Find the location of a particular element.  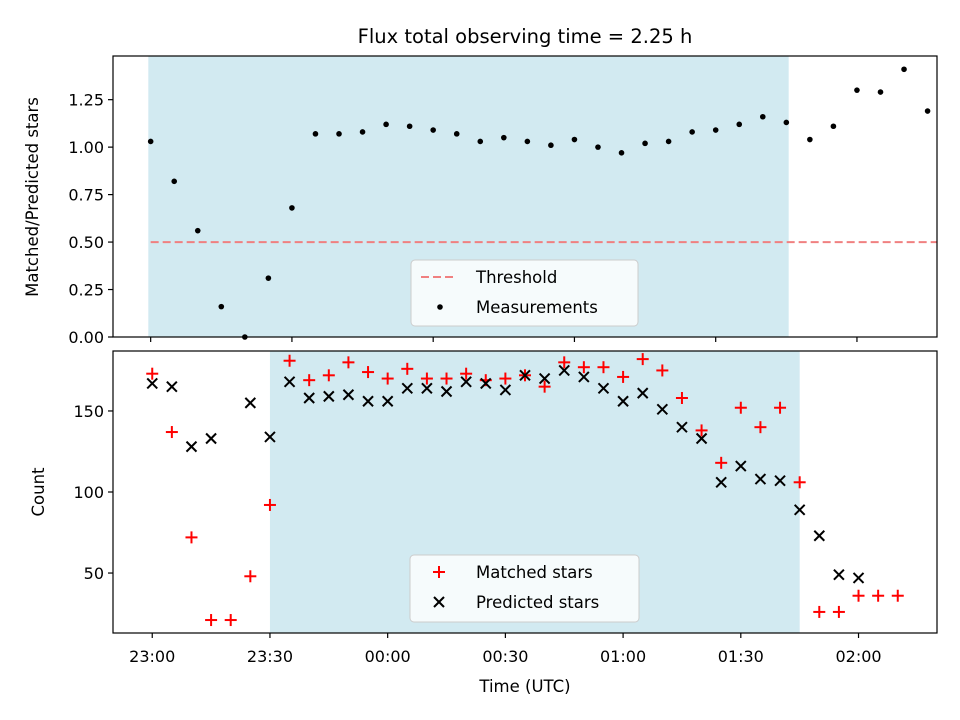

bottom-legend-box is located at coordinates (524, 588).